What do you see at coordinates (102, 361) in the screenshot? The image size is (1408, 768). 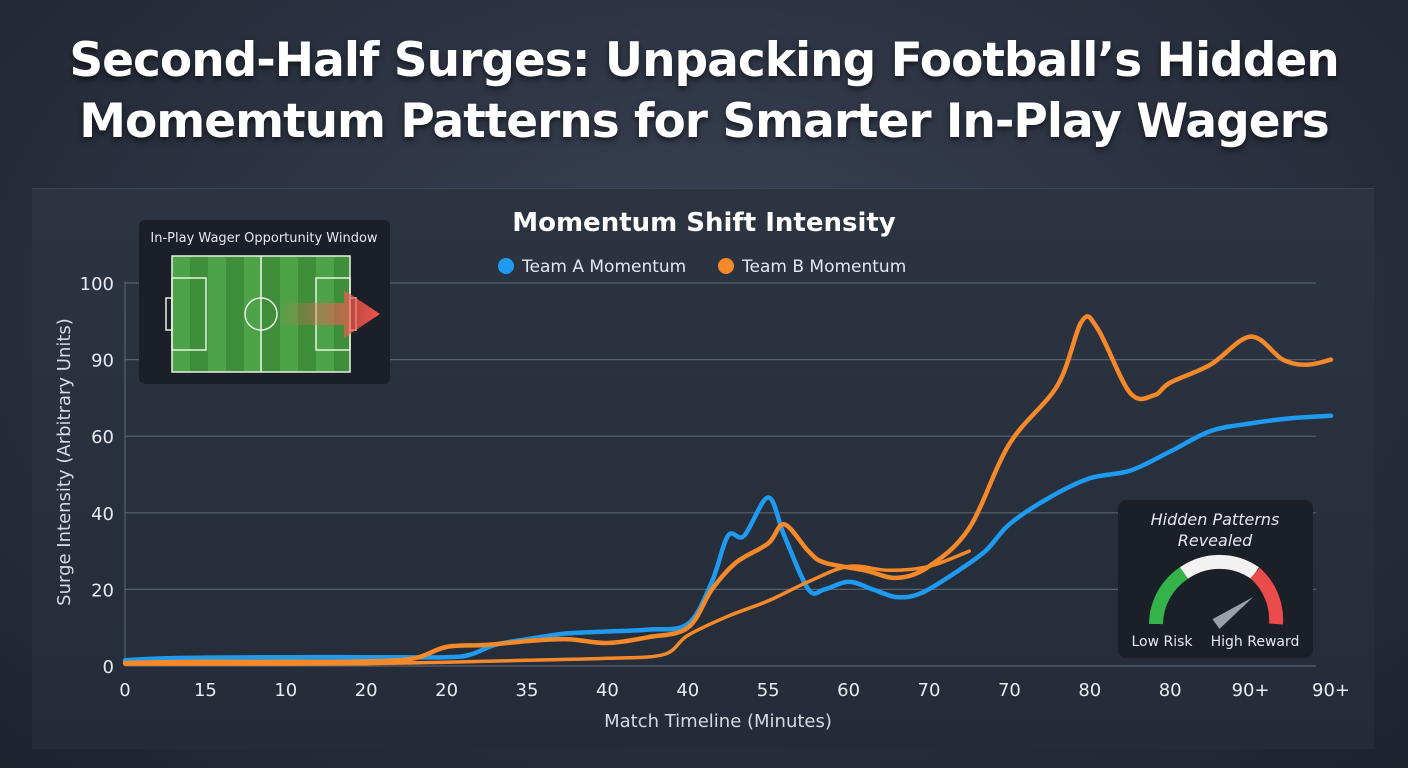 I see `y-tick-label: 90` at bounding box center [102, 361].